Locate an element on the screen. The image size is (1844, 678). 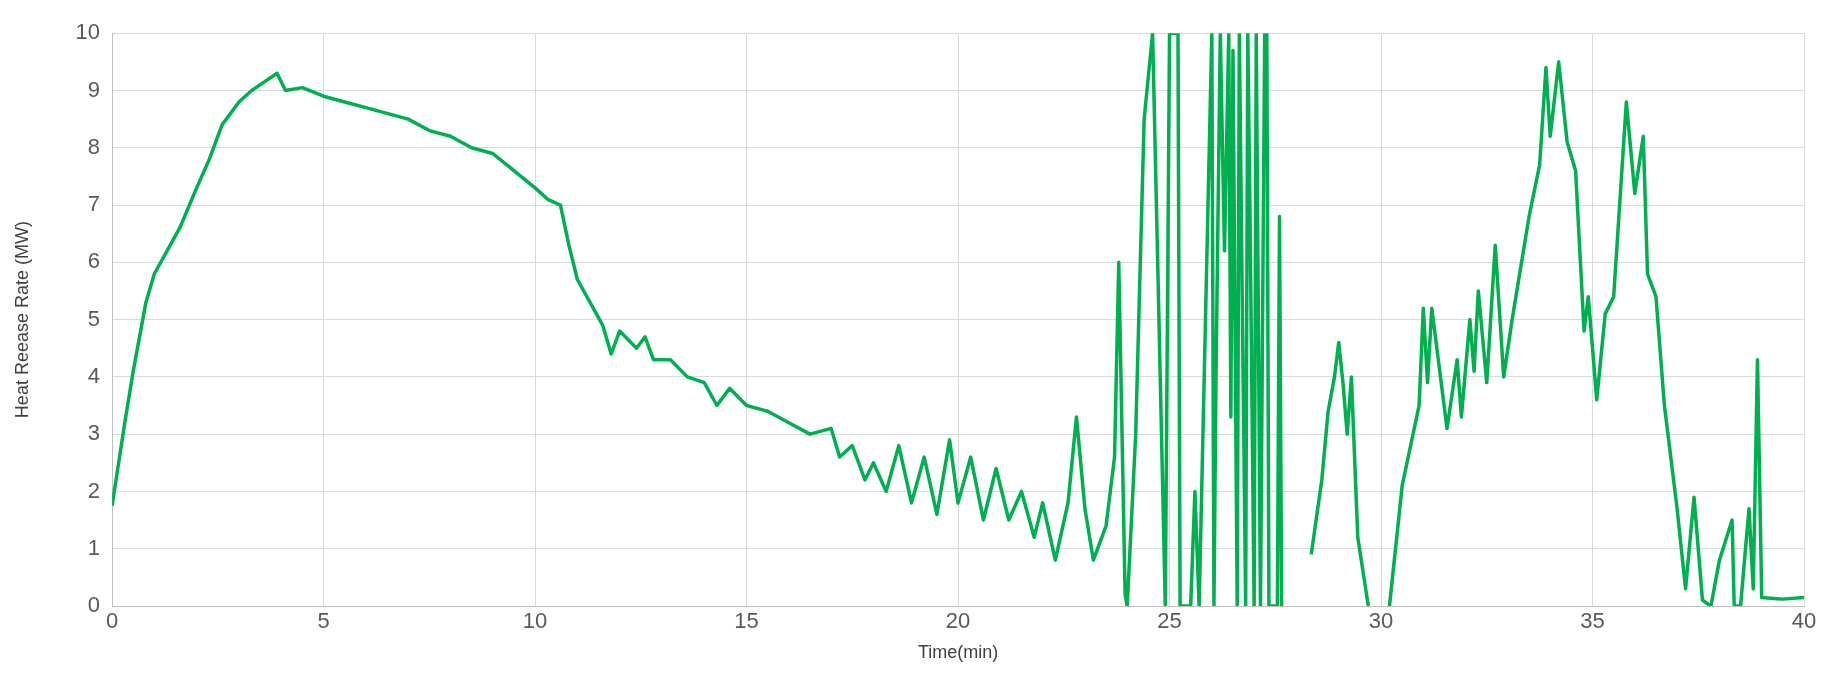
x-tick-label: 30 is located at coordinates (1381, 621).